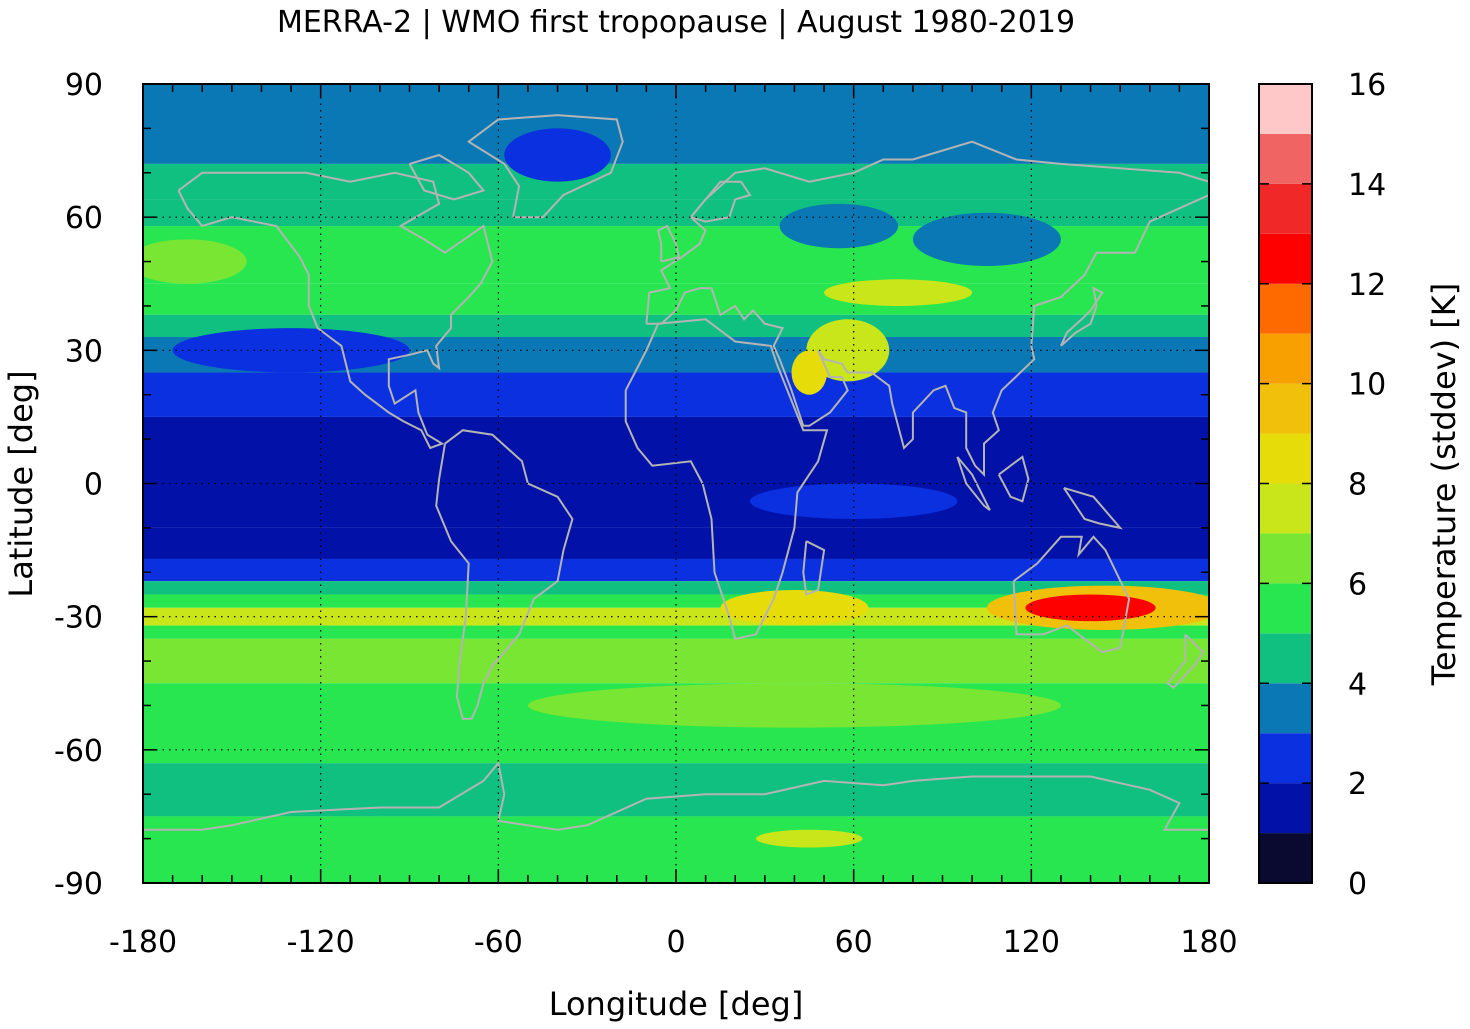 The image size is (1470, 1029). What do you see at coordinates (1013, 479) in the screenshot?
I see `coastline-borneo` at bounding box center [1013, 479].